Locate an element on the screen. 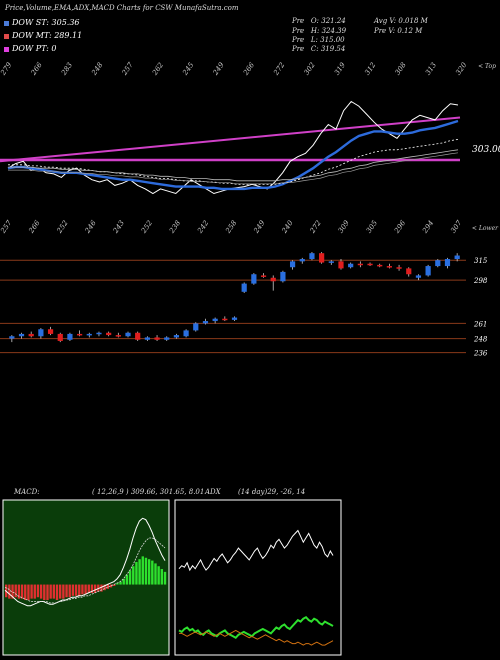  ema-top-label: 245 is located at coordinates (188, 69).